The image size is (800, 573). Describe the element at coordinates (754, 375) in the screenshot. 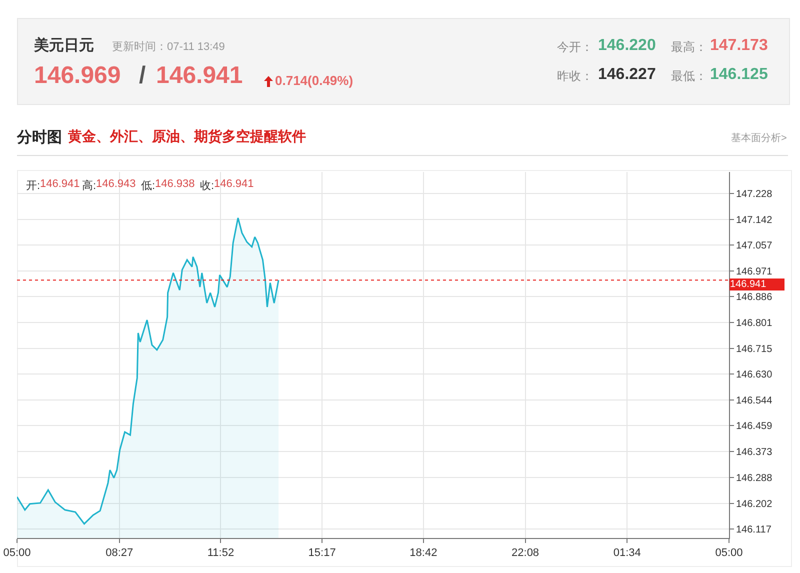

I see `y-tick-label: 146.630` at that location.